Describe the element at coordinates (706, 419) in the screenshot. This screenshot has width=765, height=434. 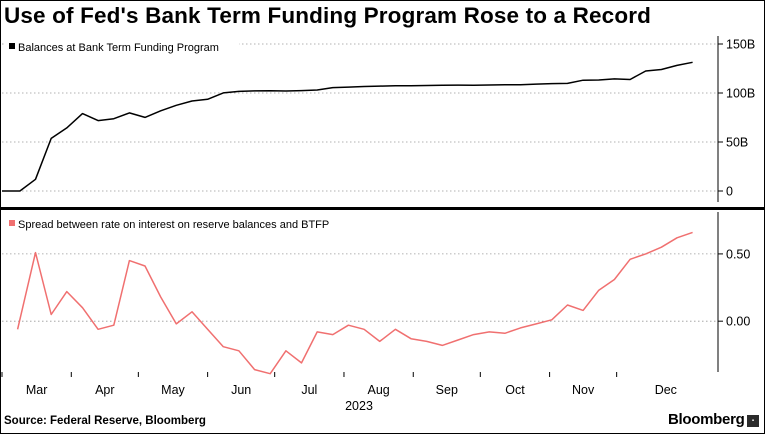
I see `bloomberg-logo: Bloomberg` at that location.